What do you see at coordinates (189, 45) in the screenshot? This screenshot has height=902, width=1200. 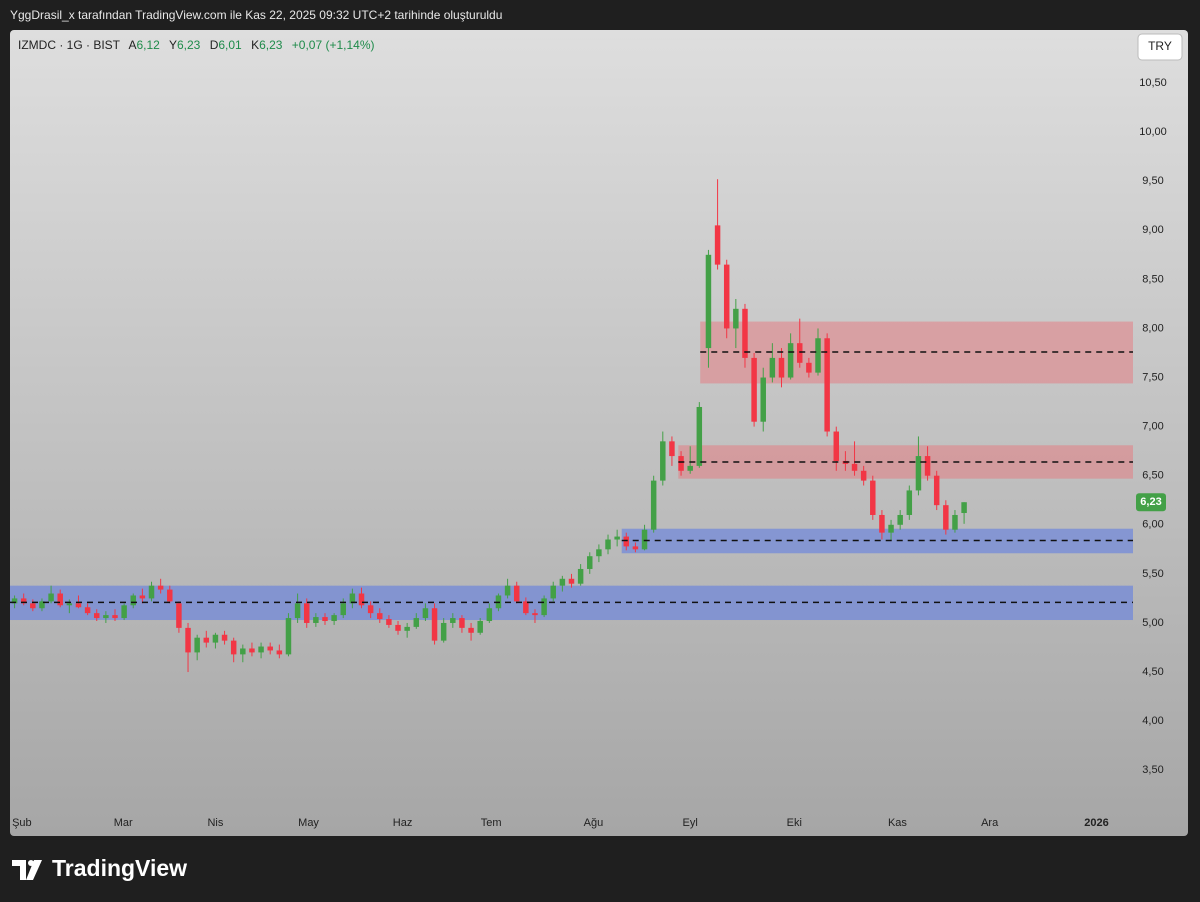 I see `legend-value: 6,23` at bounding box center [189, 45].